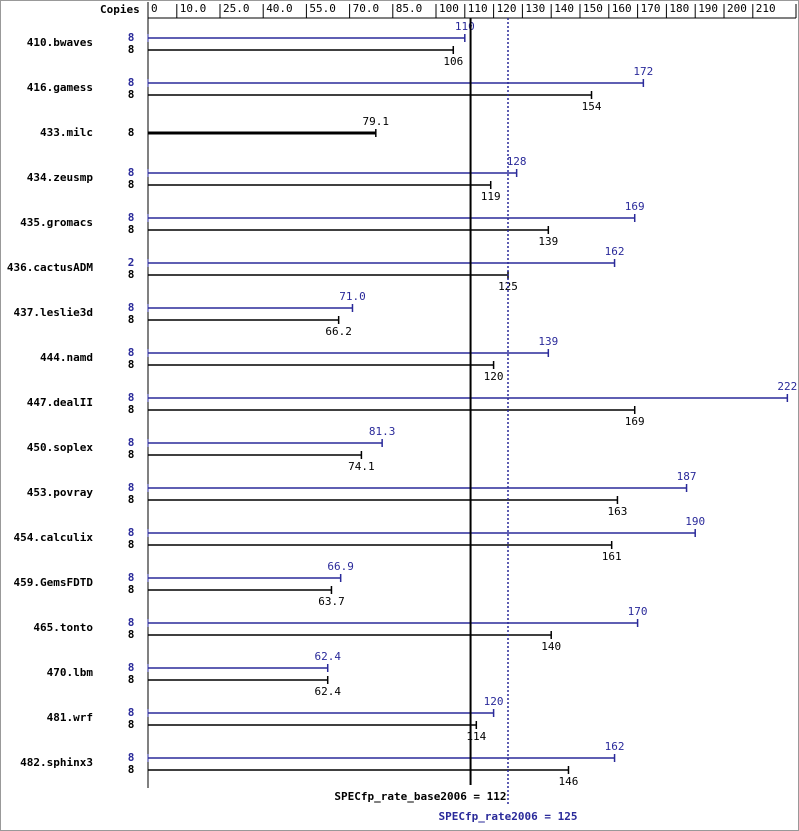 Image resolution: width=799 pixels, height=831 pixels. I want to click on x-tick-label: 40.0, so click(279, 8).